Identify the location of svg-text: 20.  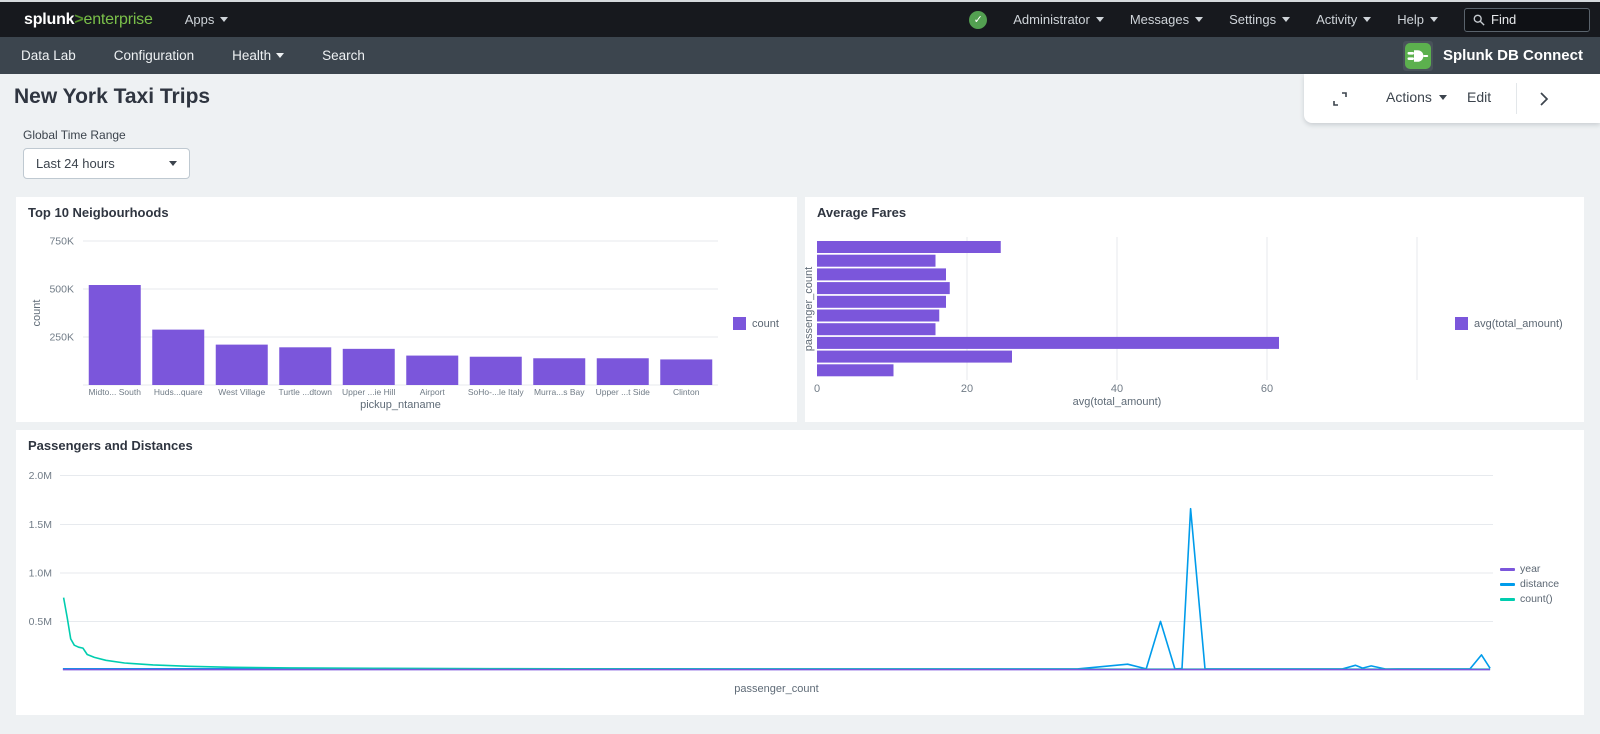
(967, 389).